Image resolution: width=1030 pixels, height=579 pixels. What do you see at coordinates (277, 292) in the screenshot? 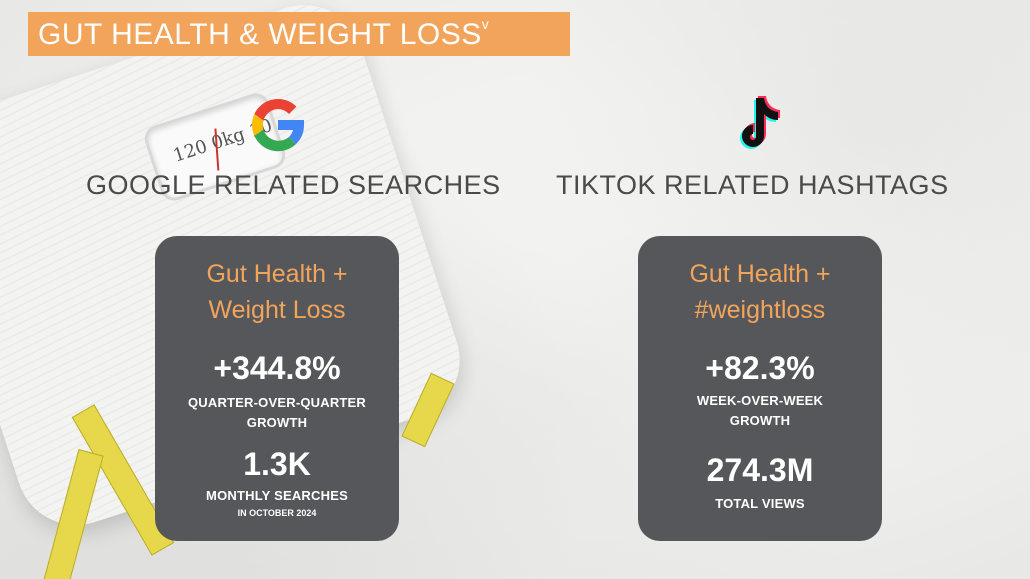
I see `card-title: Gut Health + Weight Loss` at bounding box center [277, 292].